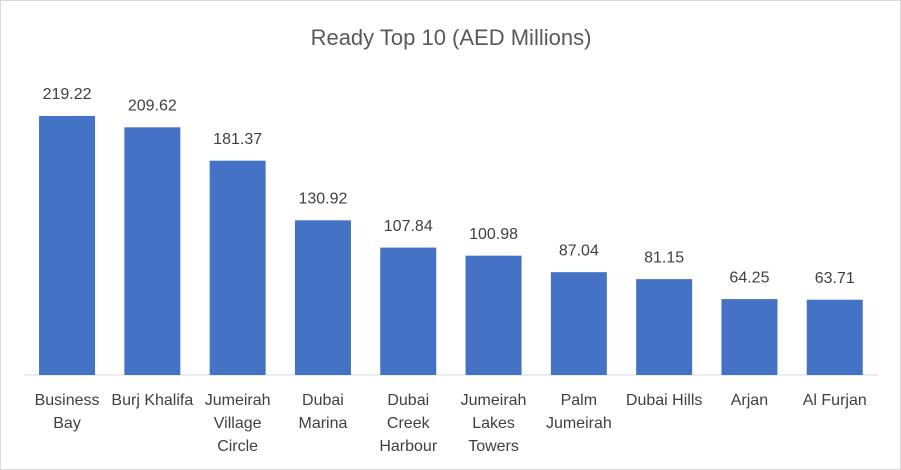  I want to click on data-label: 64.25, so click(749, 277).